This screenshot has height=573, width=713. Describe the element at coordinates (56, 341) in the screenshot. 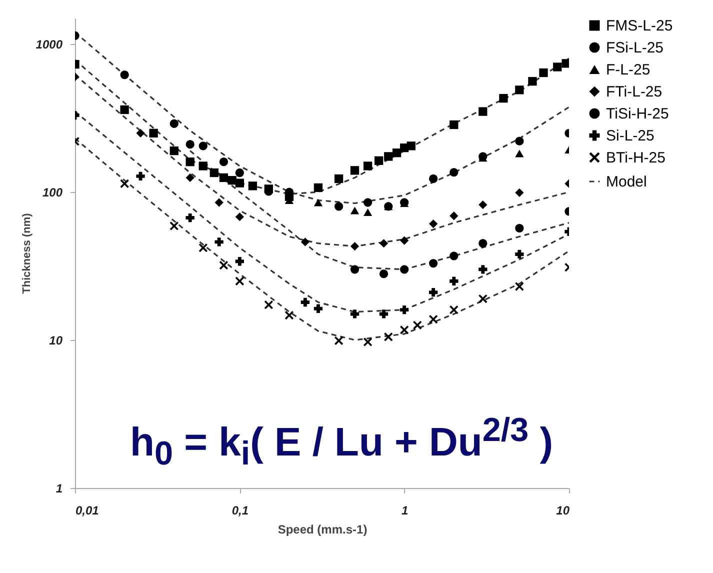

I see `y-tick-label: 10` at that location.